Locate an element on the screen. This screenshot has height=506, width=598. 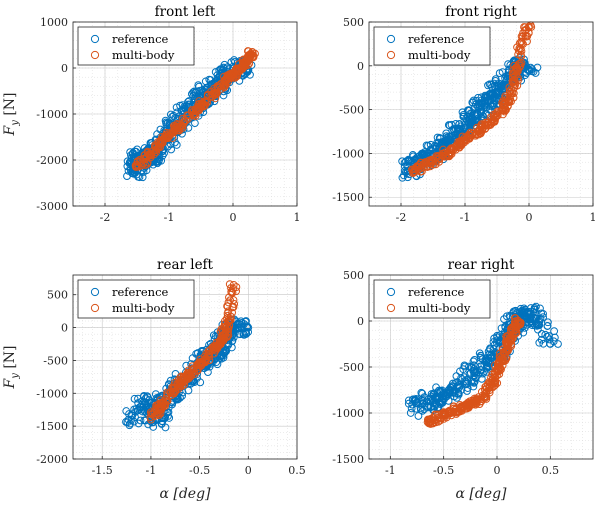
axes-box is located at coordinates (481, 114).